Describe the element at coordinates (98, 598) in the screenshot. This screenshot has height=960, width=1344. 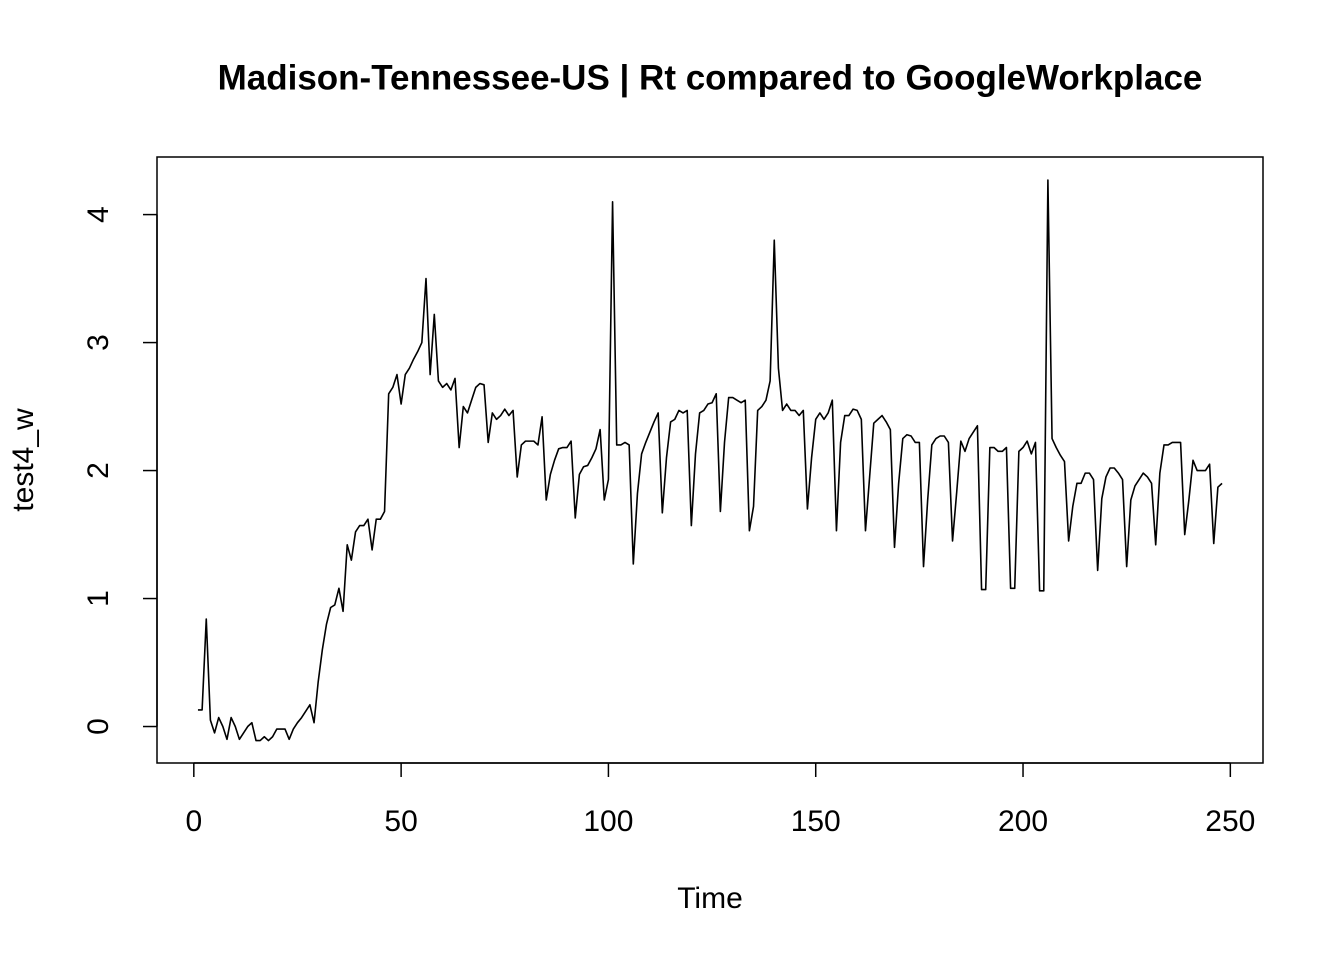
I see `y-tick-label: 1` at that location.